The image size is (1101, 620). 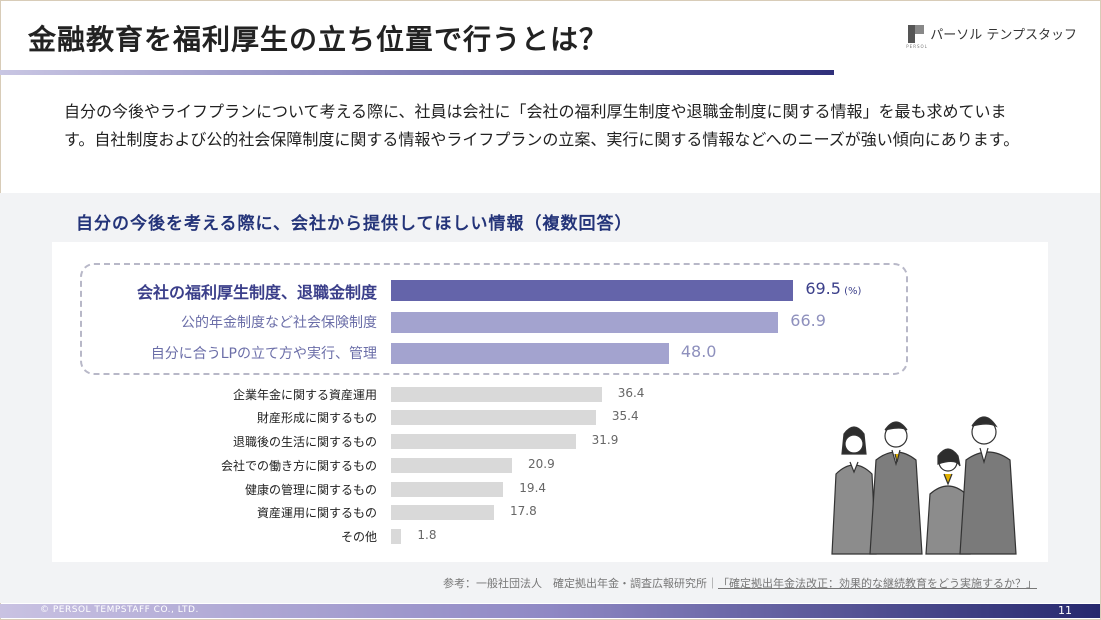 What do you see at coordinates (605, 440) in the screenshot?
I see `value-label: 31.9` at bounding box center [605, 440].